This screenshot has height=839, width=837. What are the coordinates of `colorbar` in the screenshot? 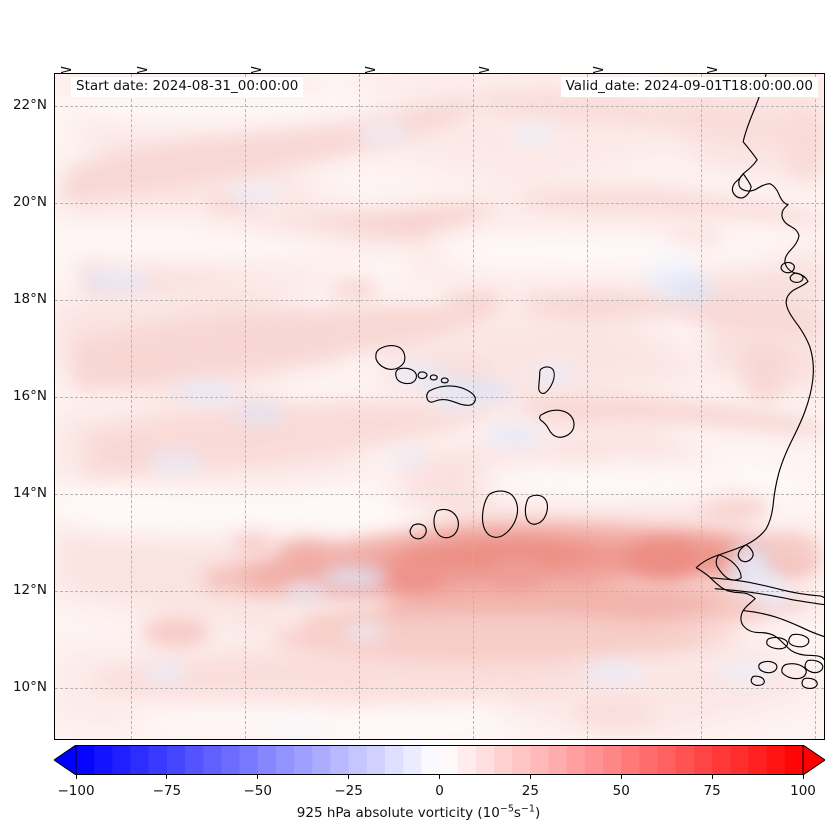 It's located at (439, 760).